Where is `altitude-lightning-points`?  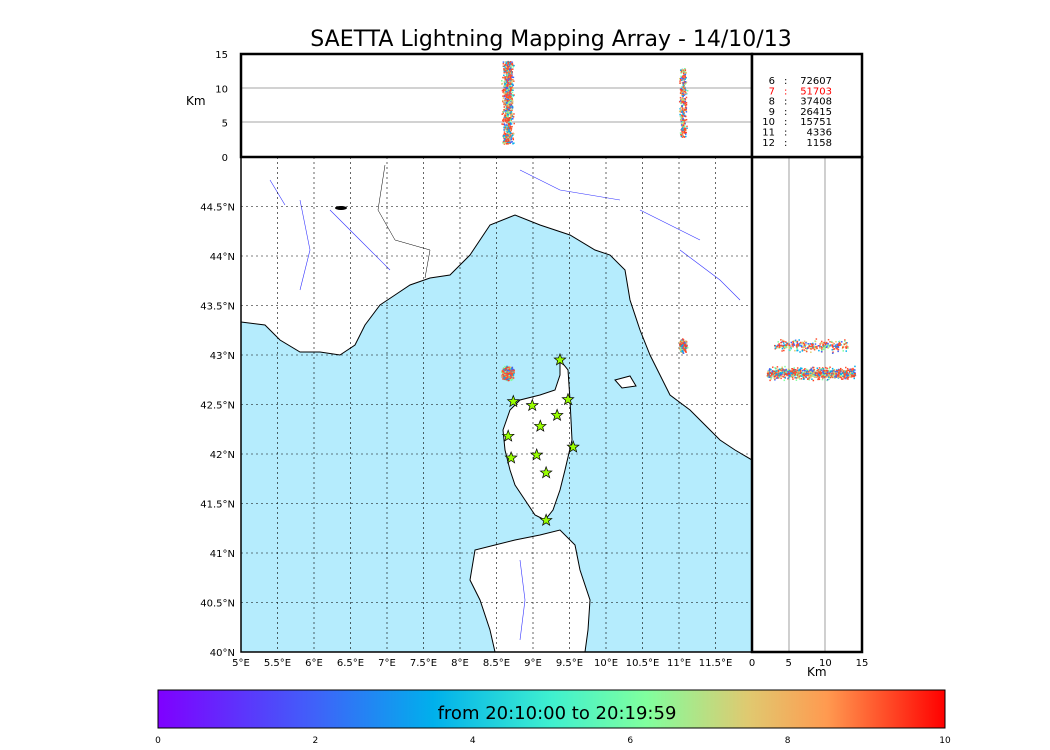
altitude-lightning-points is located at coordinates (595, 102).